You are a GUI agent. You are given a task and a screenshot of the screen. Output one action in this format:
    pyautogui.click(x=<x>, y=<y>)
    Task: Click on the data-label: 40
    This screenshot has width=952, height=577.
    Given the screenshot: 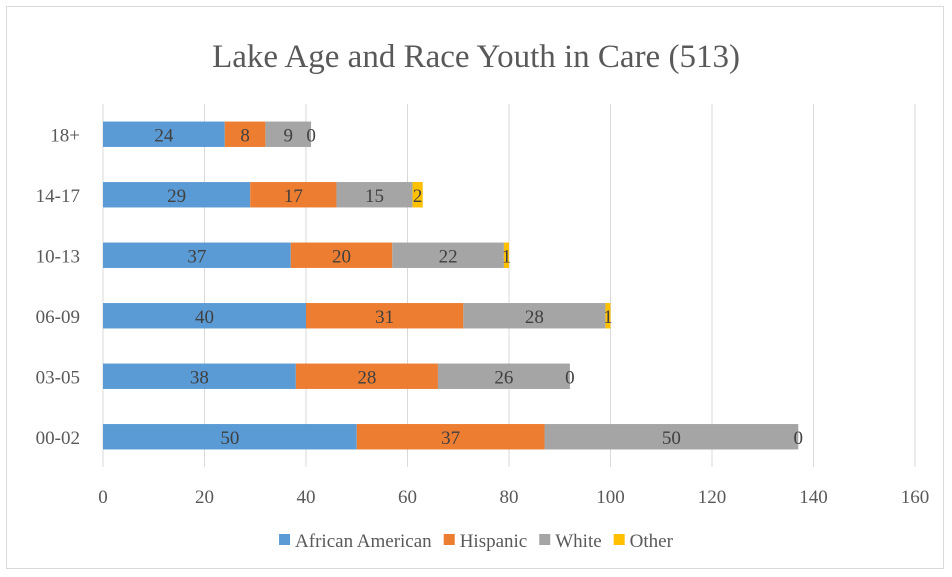 What is the action you would take?
    pyautogui.click(x=204, y=317)
    